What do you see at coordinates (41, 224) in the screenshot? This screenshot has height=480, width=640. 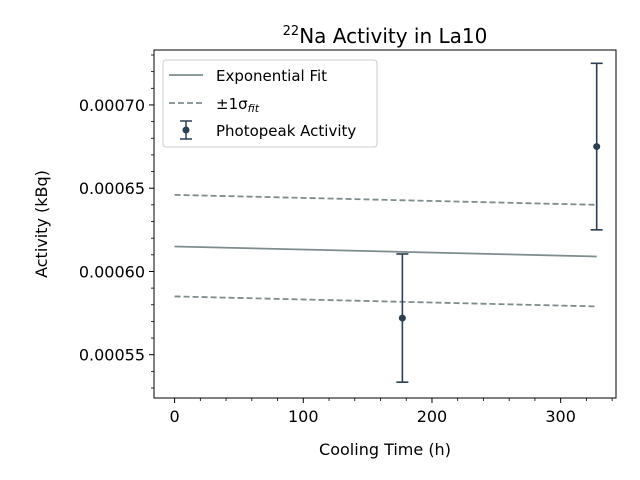 I see `y-axis-label: Activity (kBq)` at bounding box center [41, 224].